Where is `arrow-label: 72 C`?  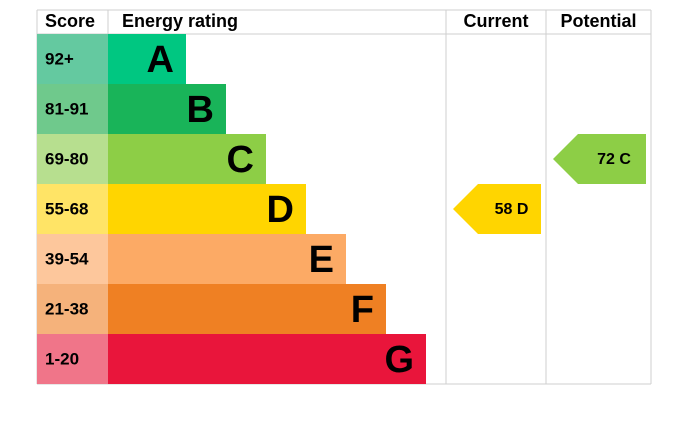
arrow-label: 72 C is located at coordinates (614, 159).